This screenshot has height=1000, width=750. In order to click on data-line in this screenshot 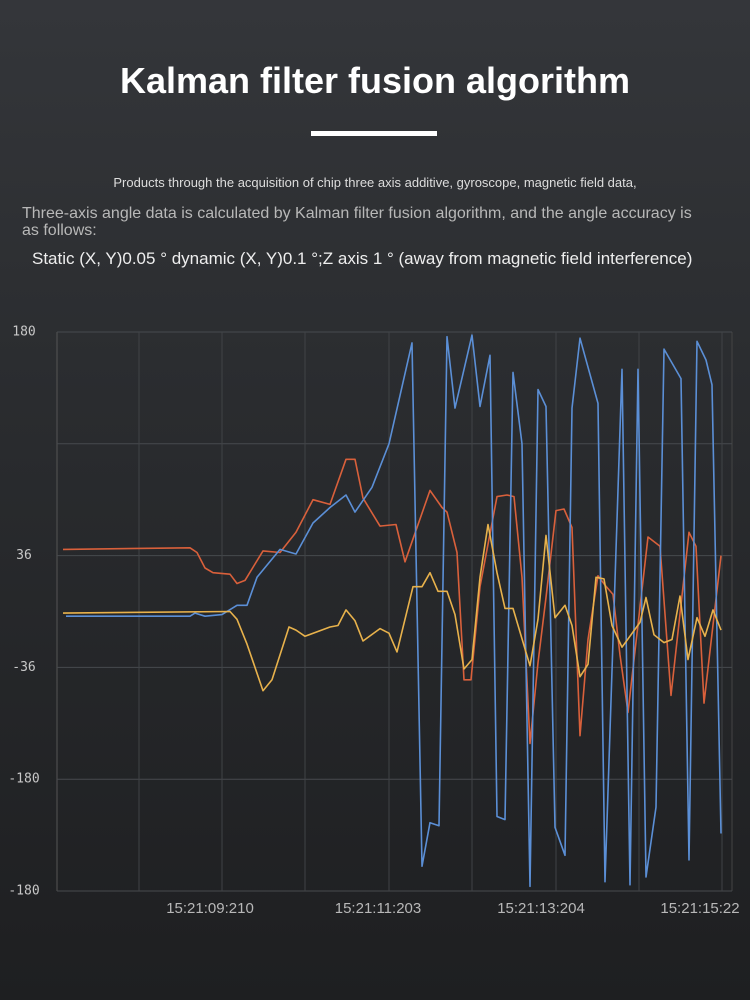, I will do `click(392, 607)`.